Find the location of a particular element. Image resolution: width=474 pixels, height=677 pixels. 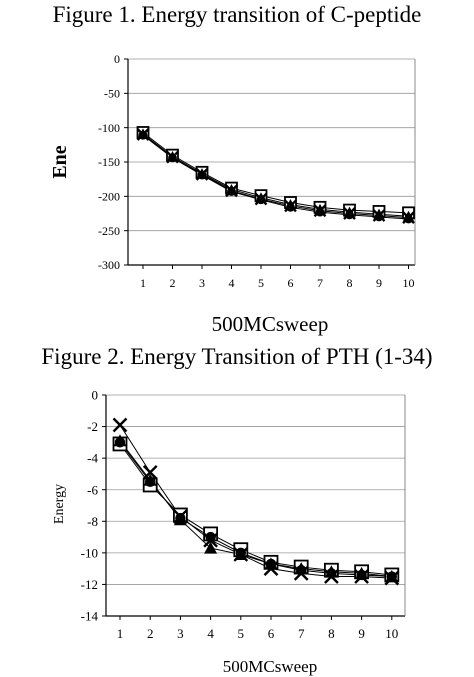

figure-2-x-tick-label: 5 is located at coordinates (241, 633).